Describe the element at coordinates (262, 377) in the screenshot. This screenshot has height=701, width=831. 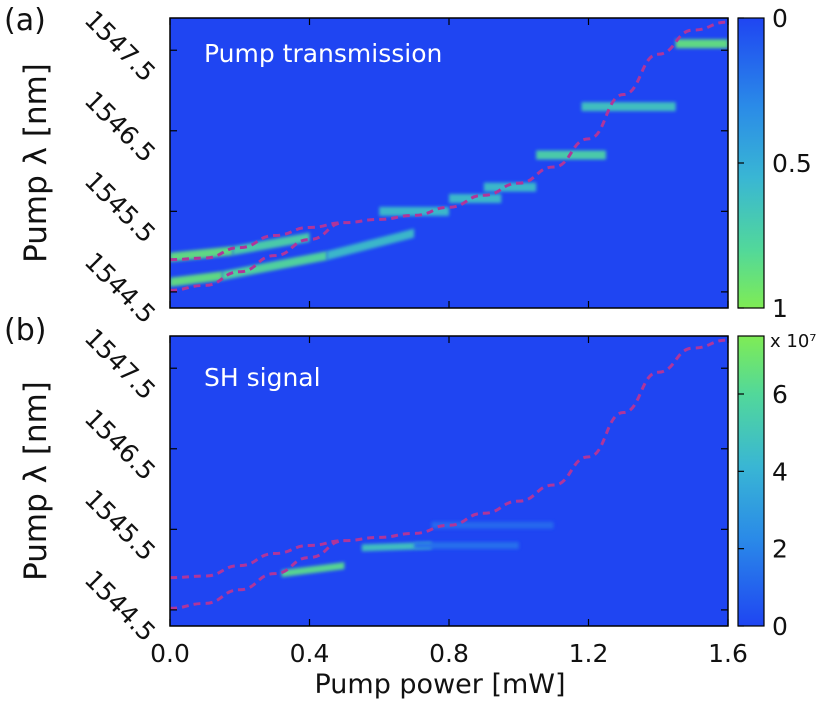
I see `panel-b-title: SH signal` at that location.